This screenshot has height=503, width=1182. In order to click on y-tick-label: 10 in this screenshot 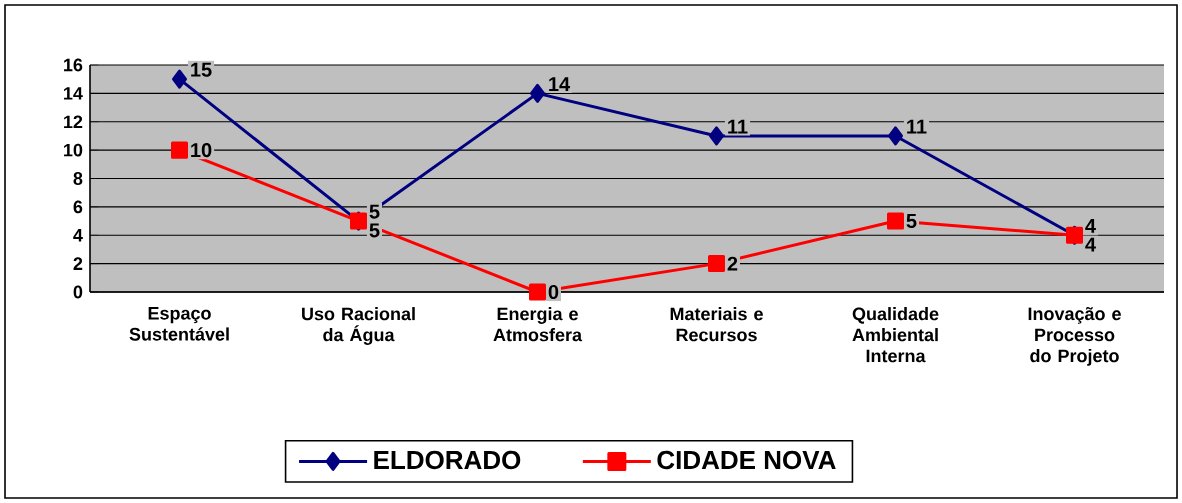, I will do `click(73, 150)`.